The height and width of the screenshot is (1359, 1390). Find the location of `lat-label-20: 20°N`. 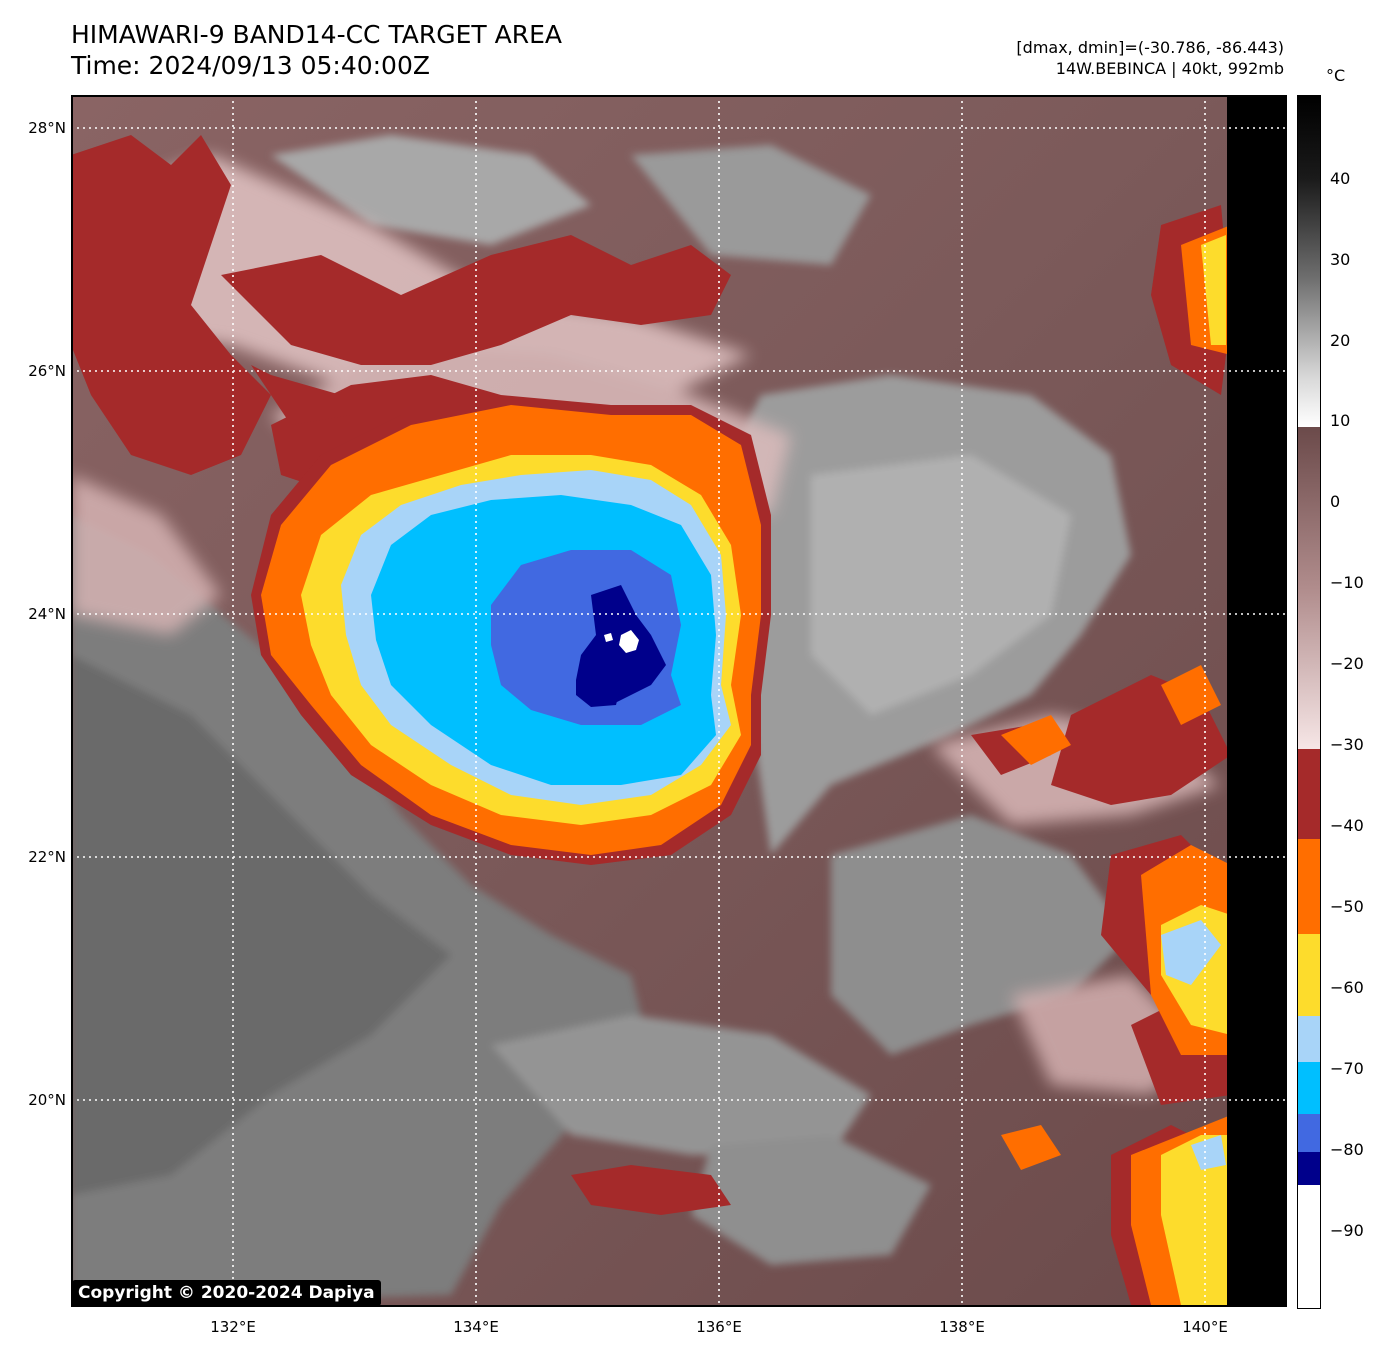

lat-label-20: 20°N is located at coordinates (47, 1100).